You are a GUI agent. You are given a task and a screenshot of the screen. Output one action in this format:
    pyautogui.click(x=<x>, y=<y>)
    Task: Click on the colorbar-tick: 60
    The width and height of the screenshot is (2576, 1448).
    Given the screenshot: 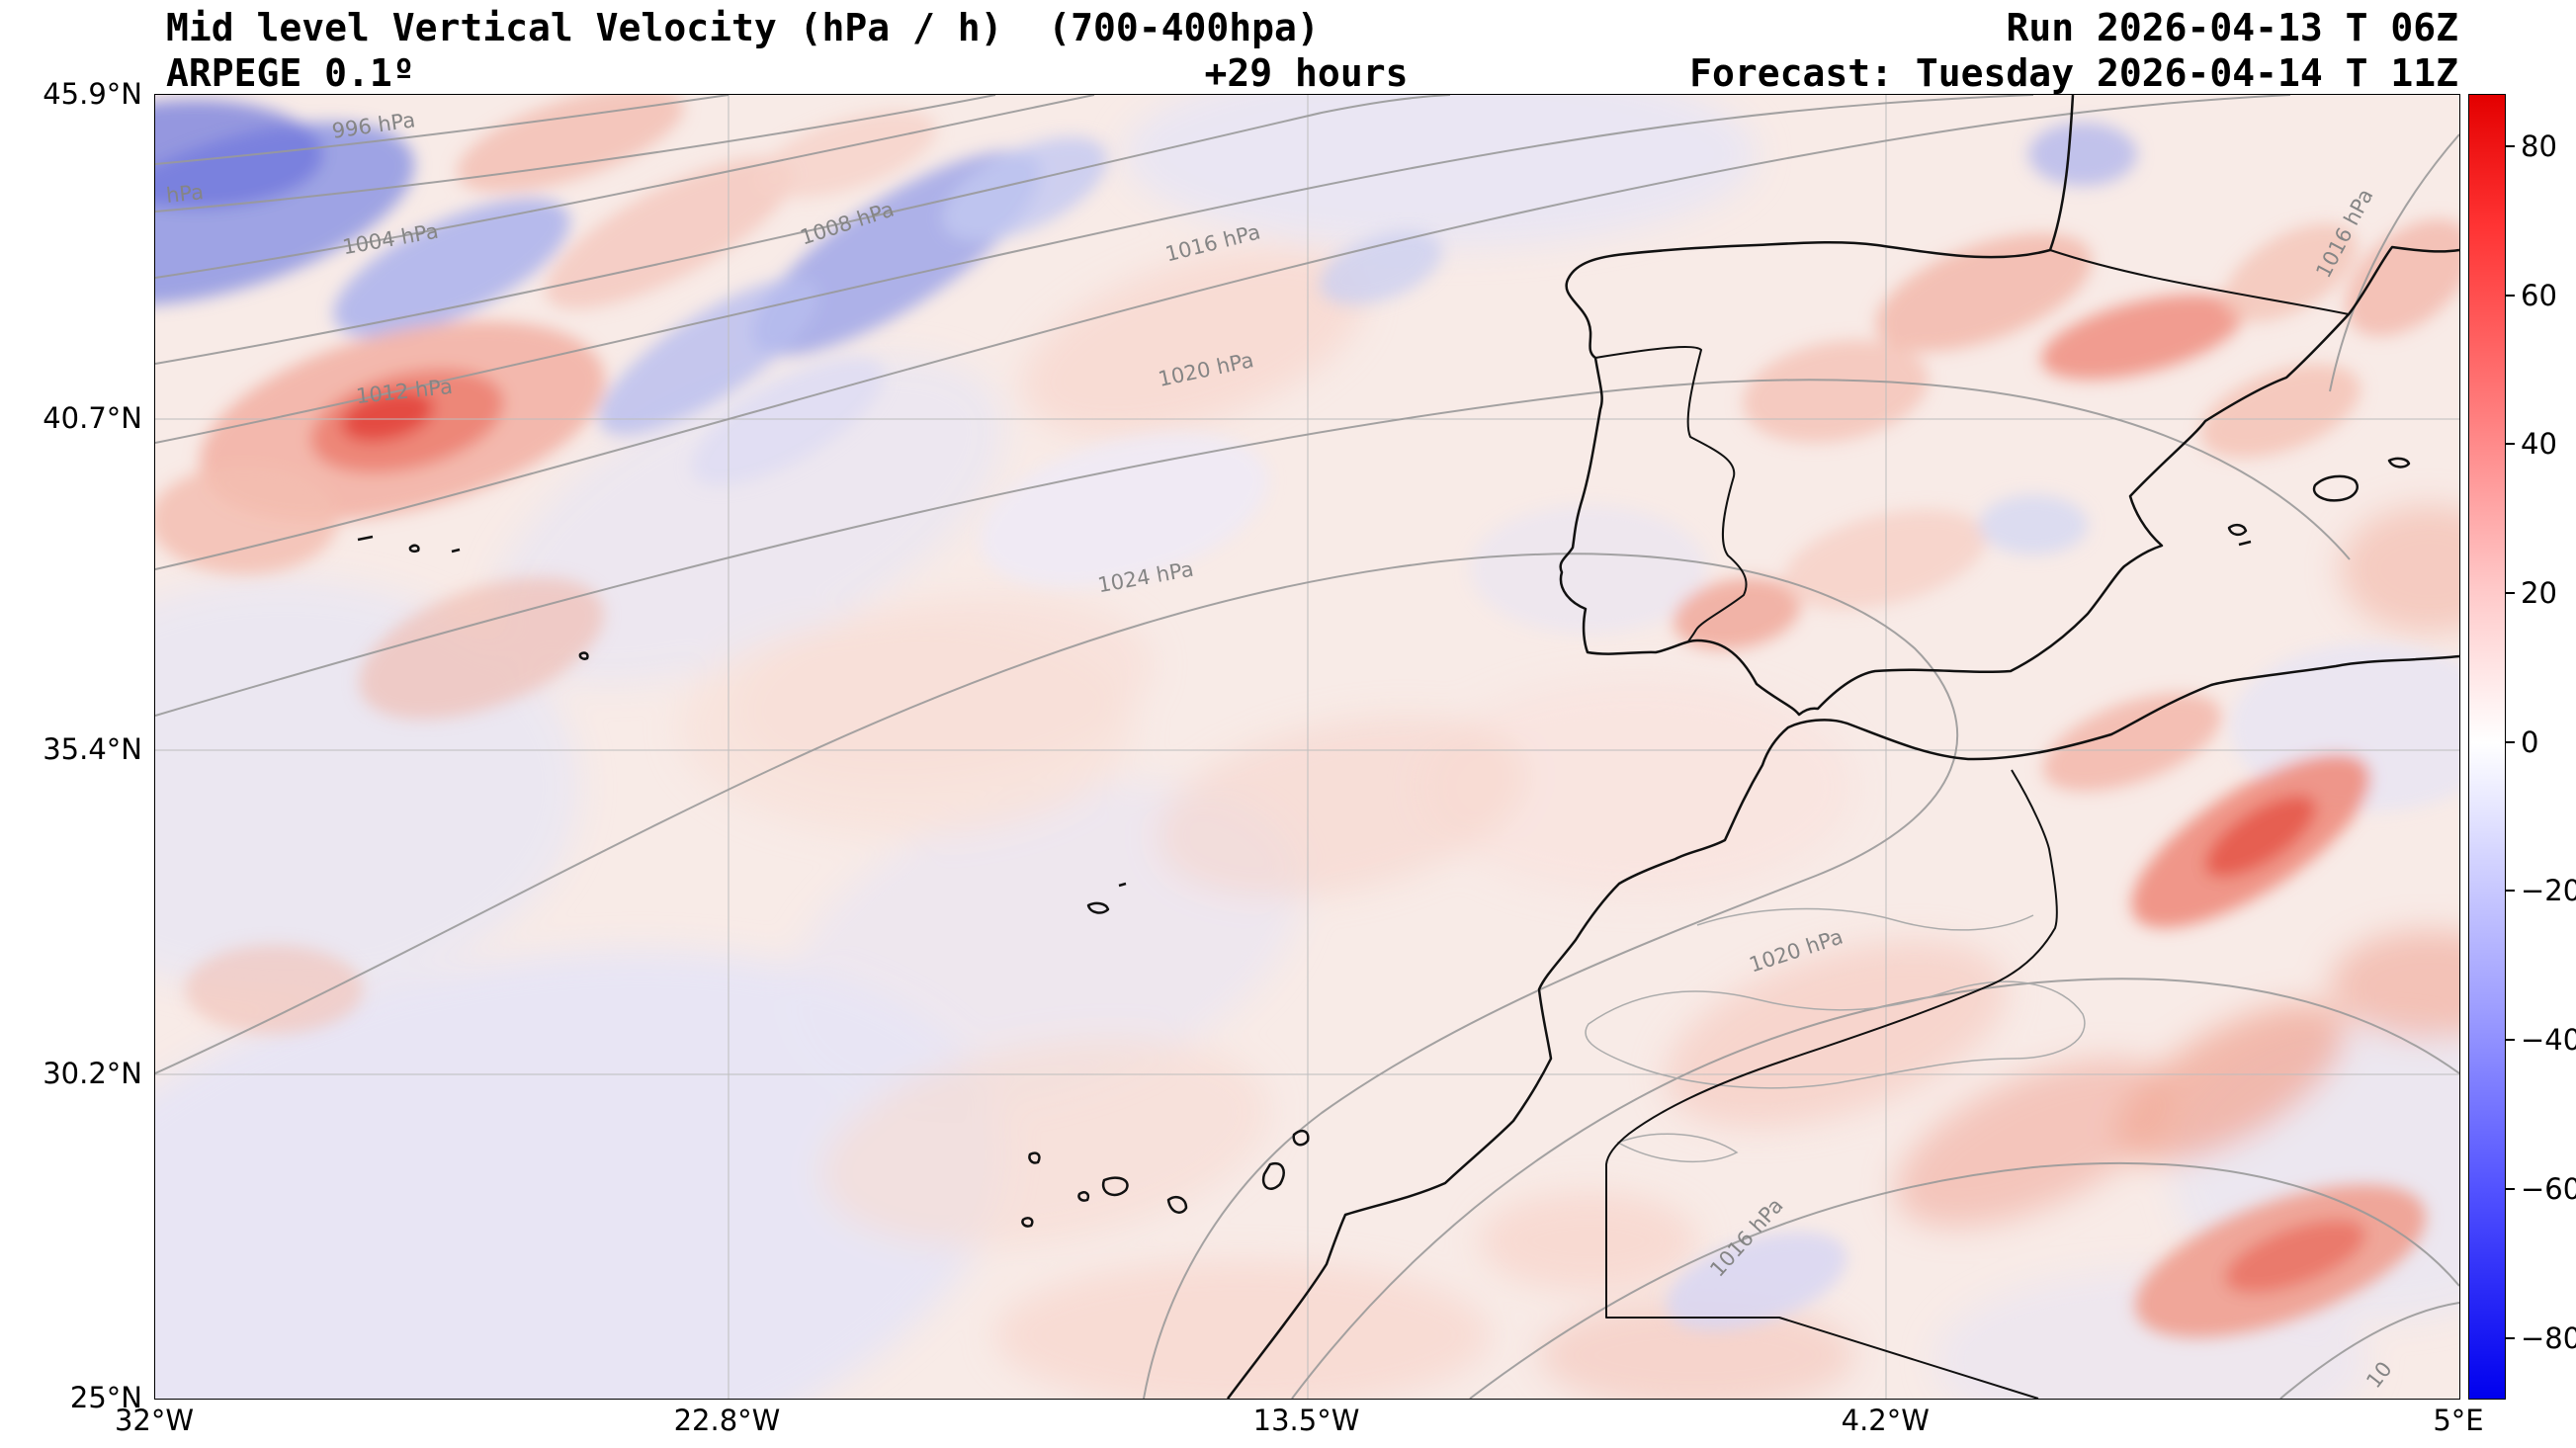 What is the action you would take?
    pyautogui.click(x=2531, y=295)
    